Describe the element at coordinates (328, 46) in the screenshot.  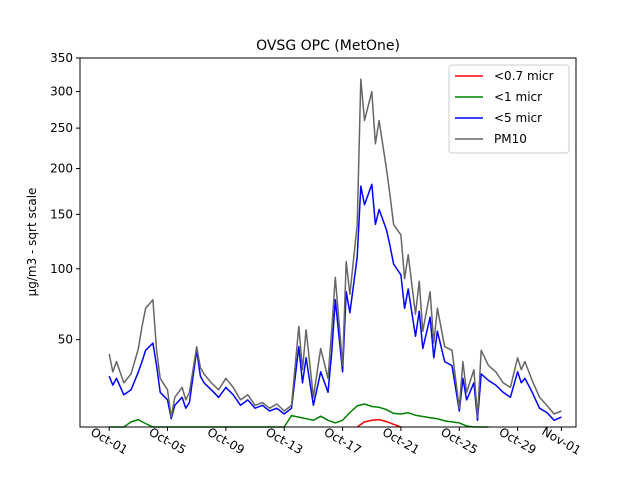
I see `chart-title: OVSG OPC (MetOne)` at that location.